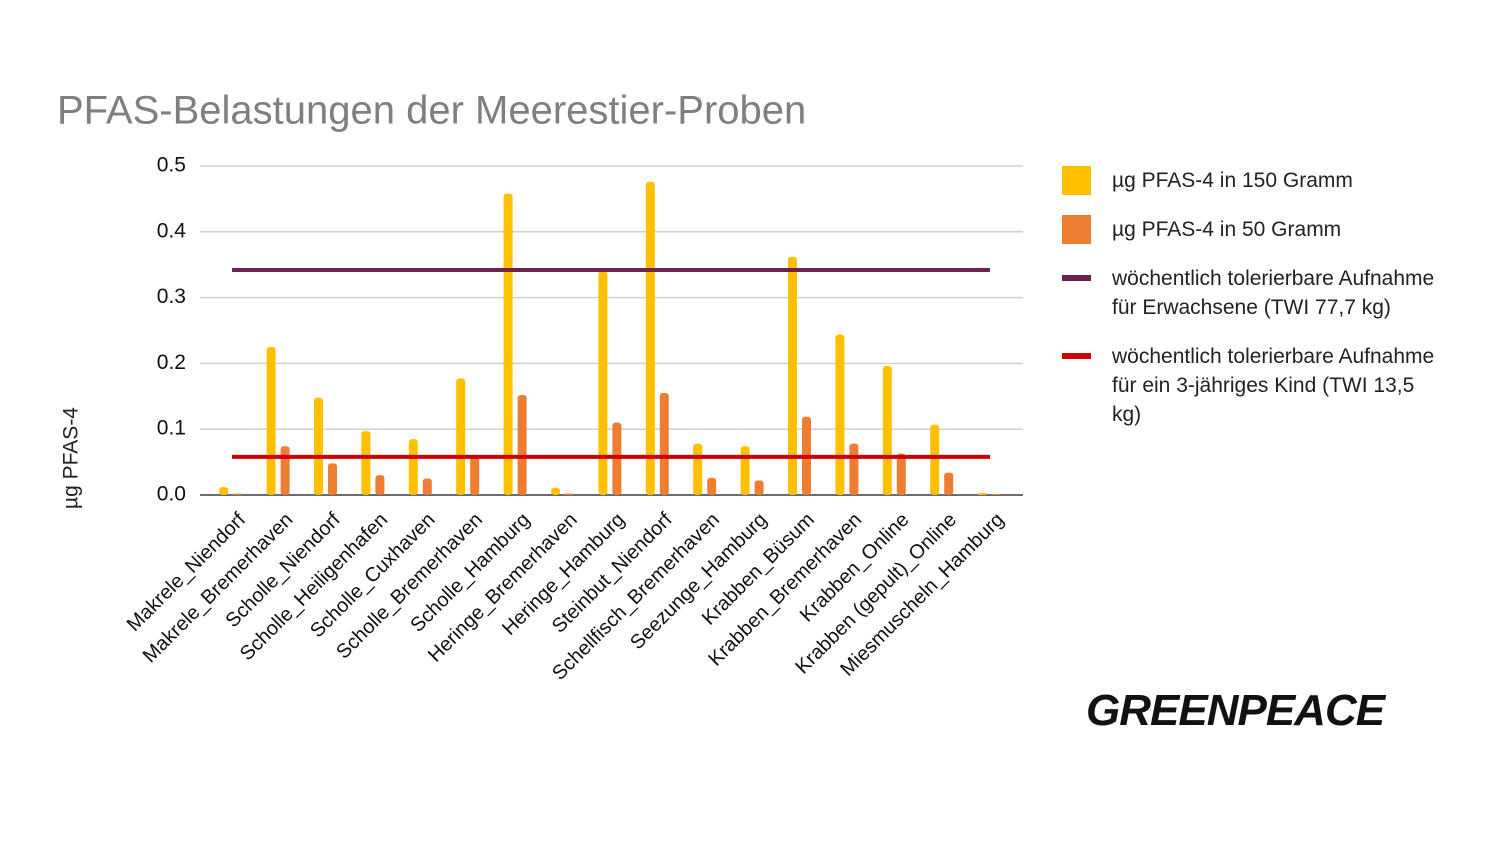  I want to click on legend-label: µg PFAS-4 in 50 Gramm, so click(1227, 229).